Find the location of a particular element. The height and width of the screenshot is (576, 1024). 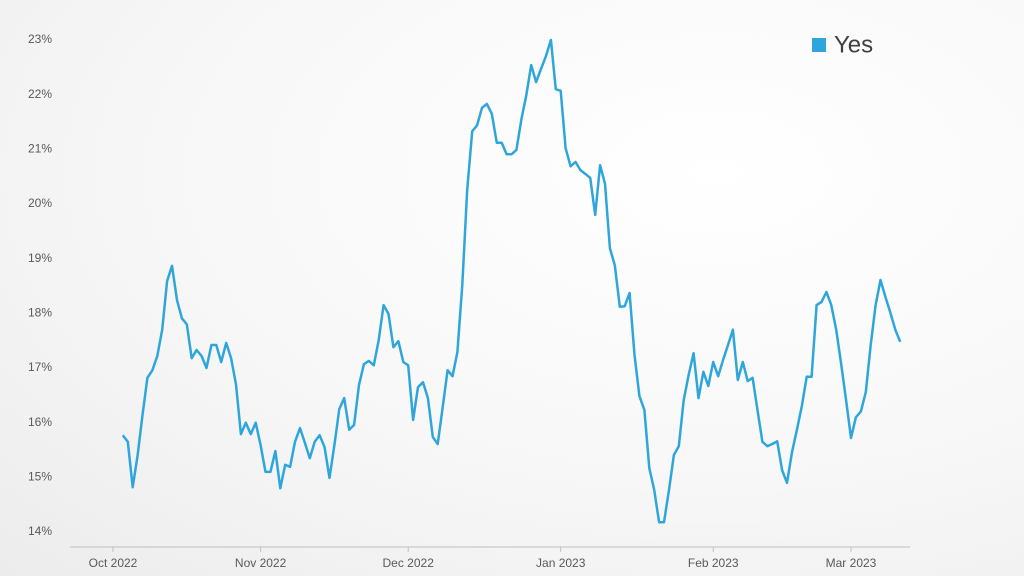

y-tick-label: 22% is located at coordinates (40, 94).